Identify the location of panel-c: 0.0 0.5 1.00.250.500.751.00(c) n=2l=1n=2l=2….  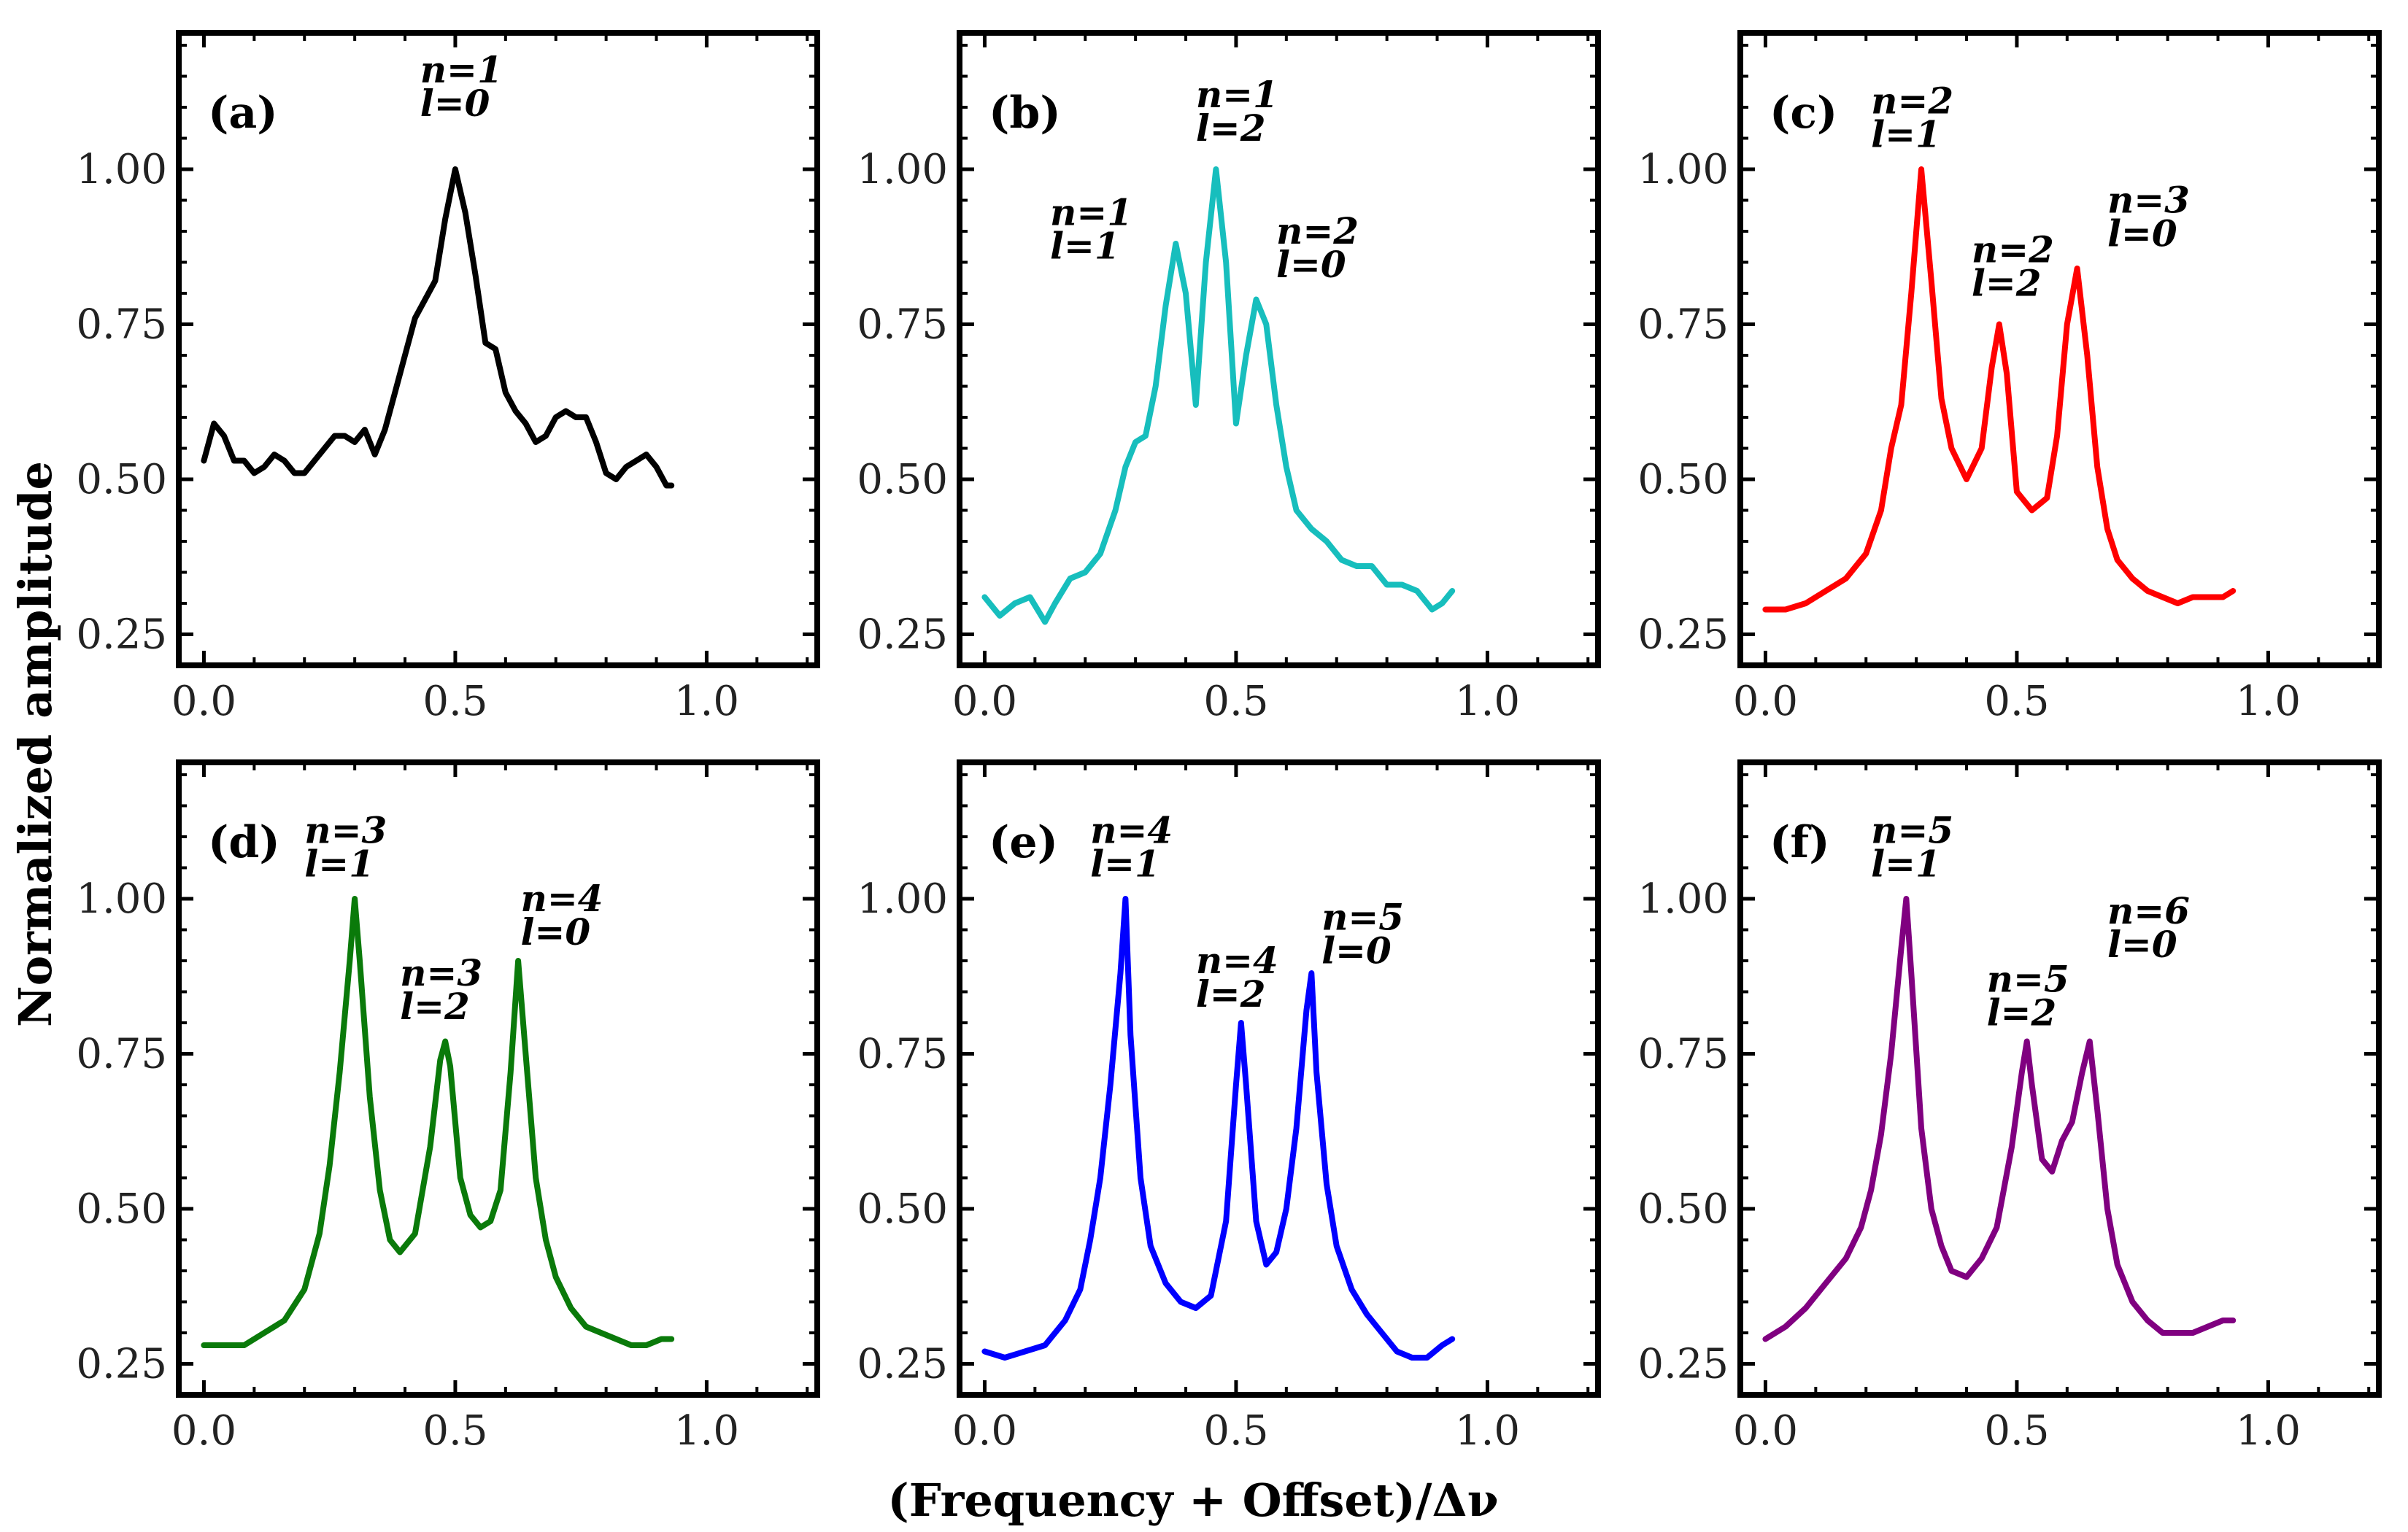
(2009, 378).